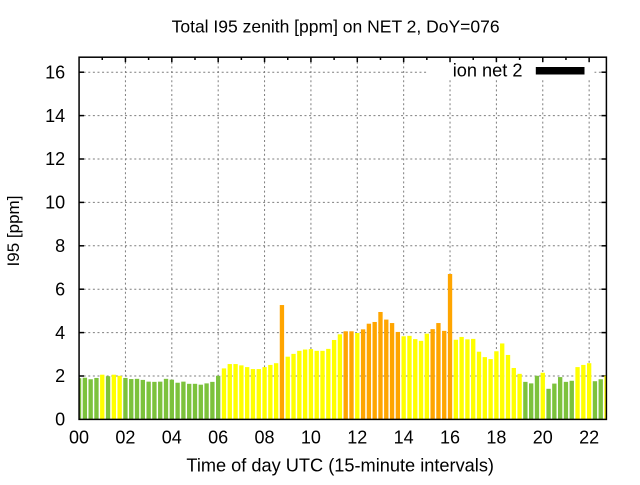 The height and width of the screenshot is (485, 640). What do you see at coordinates (13, 231) in the screenshot?
I see `svg-text: I95 [ppm]` at bounding box center [13, 231].